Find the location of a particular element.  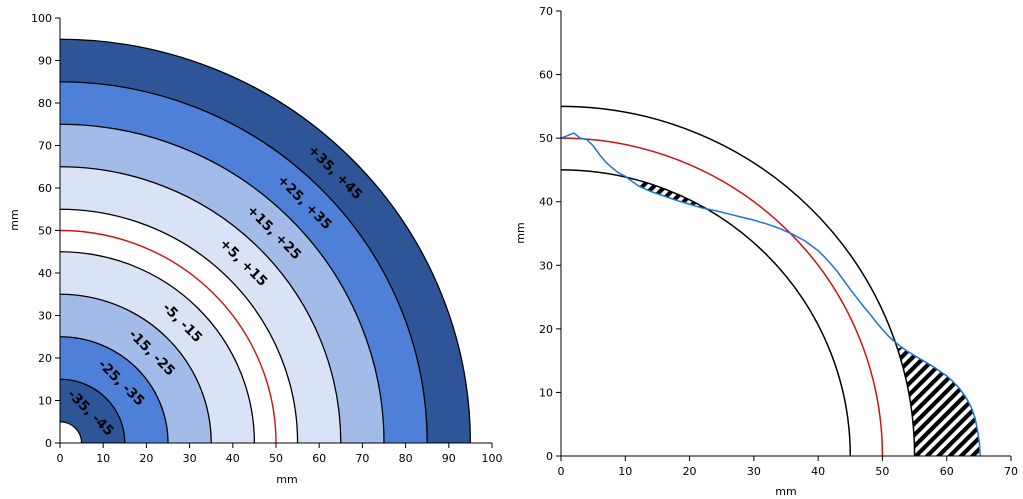

right-y-axis-label: mm is located at coordinates (520, 232).